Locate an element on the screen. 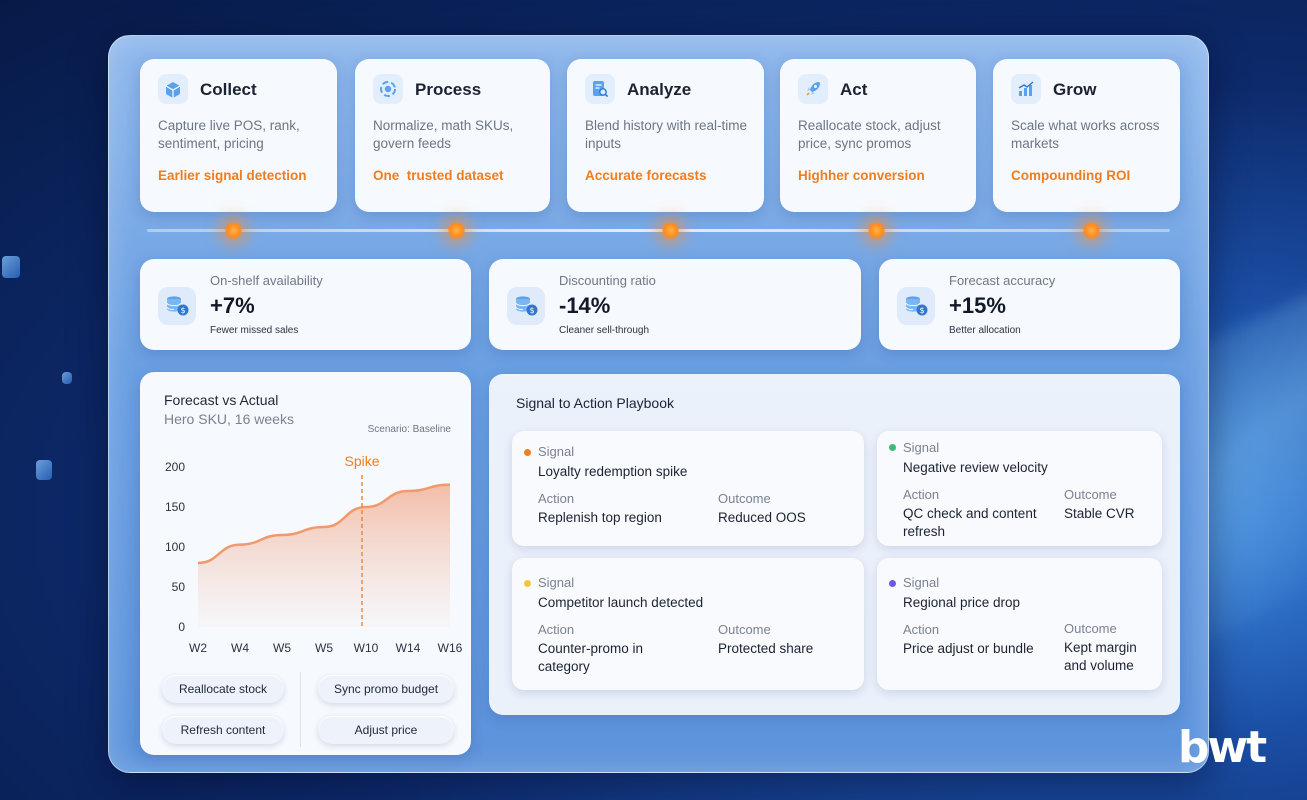  stage-title: Collect is located at coordinates (228, 89).